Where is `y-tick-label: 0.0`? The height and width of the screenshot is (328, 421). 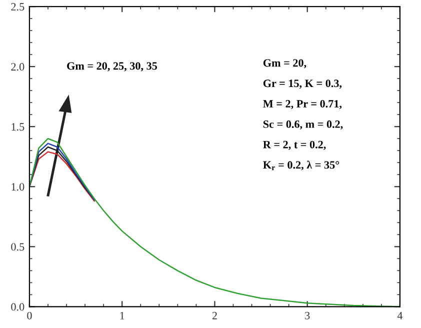 y-tick-label: 0.0 is located at coordinates (17, 307).